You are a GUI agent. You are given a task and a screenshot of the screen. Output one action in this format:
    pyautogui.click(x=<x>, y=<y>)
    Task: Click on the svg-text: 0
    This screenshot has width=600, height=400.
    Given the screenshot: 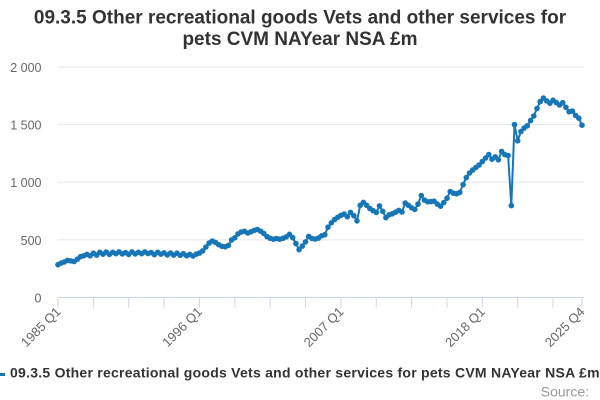 What is the action you would take?
    pyautogui.click(x=38, y=299)
    